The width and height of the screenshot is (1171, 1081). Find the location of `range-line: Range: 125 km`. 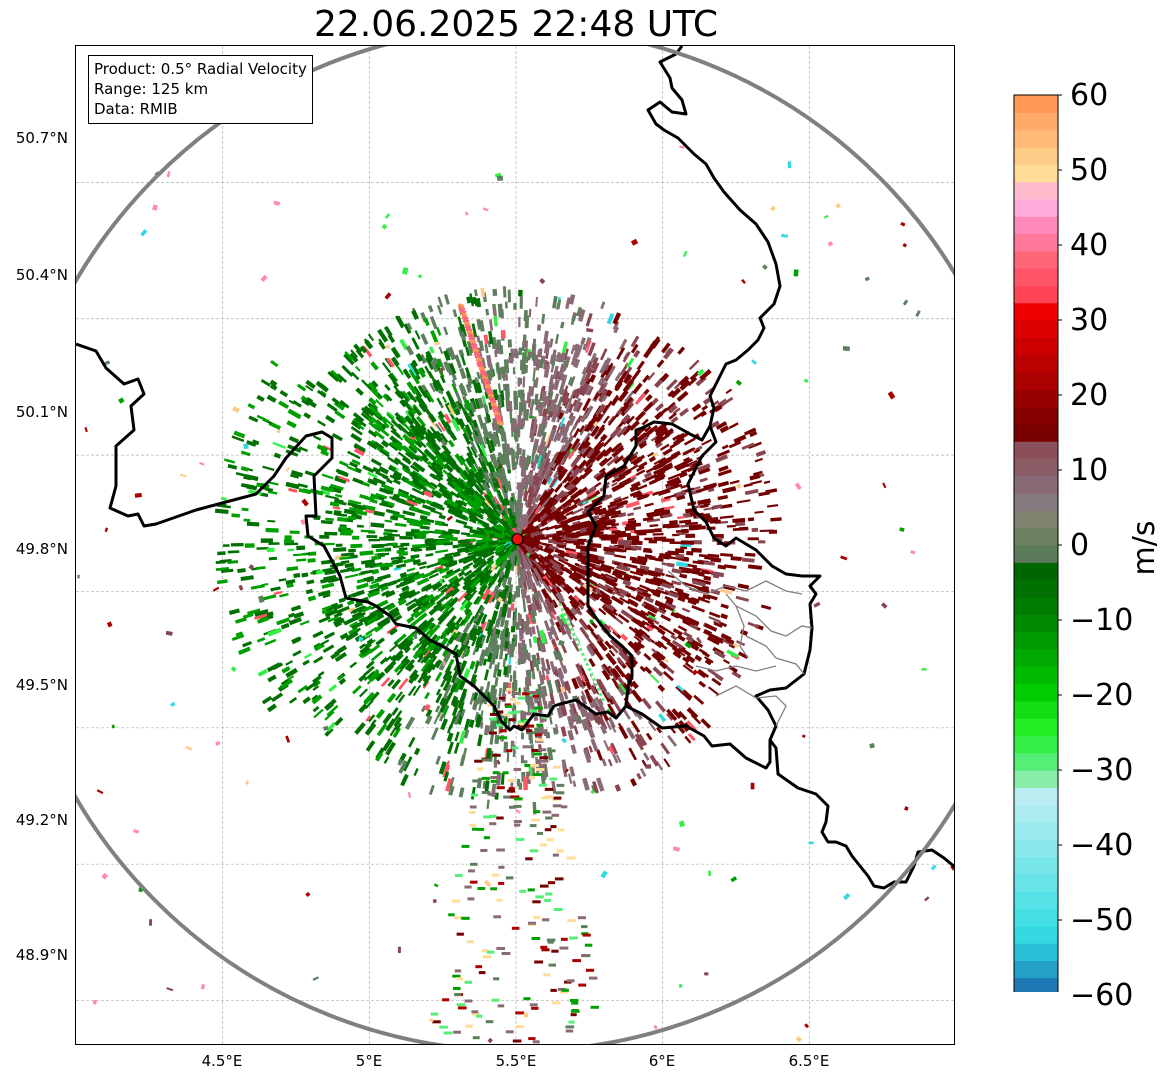

range-line: Range: 125 km is located at coordinates (151, 89).